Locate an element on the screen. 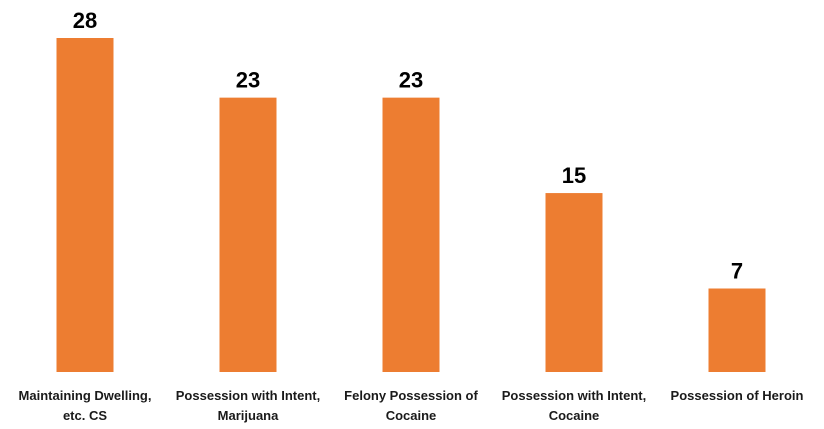 The width and height of the screenshot is (824, 429). category-label-0: Maintaining Dwelling, etc. CS is located at coordinates (85, 405).